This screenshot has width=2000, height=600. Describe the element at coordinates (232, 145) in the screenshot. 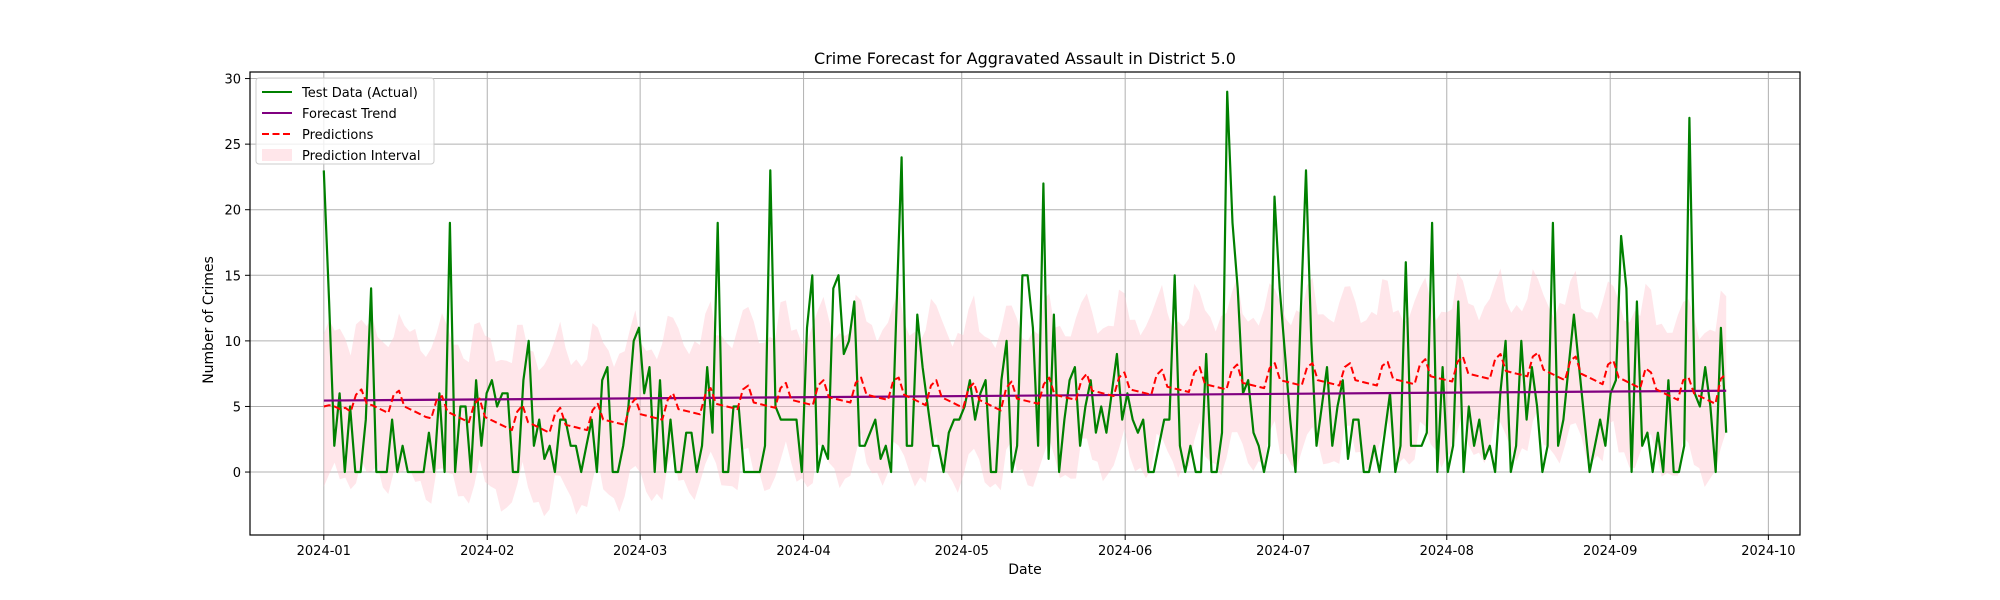

I see `y-tick-label: 25` at that location.